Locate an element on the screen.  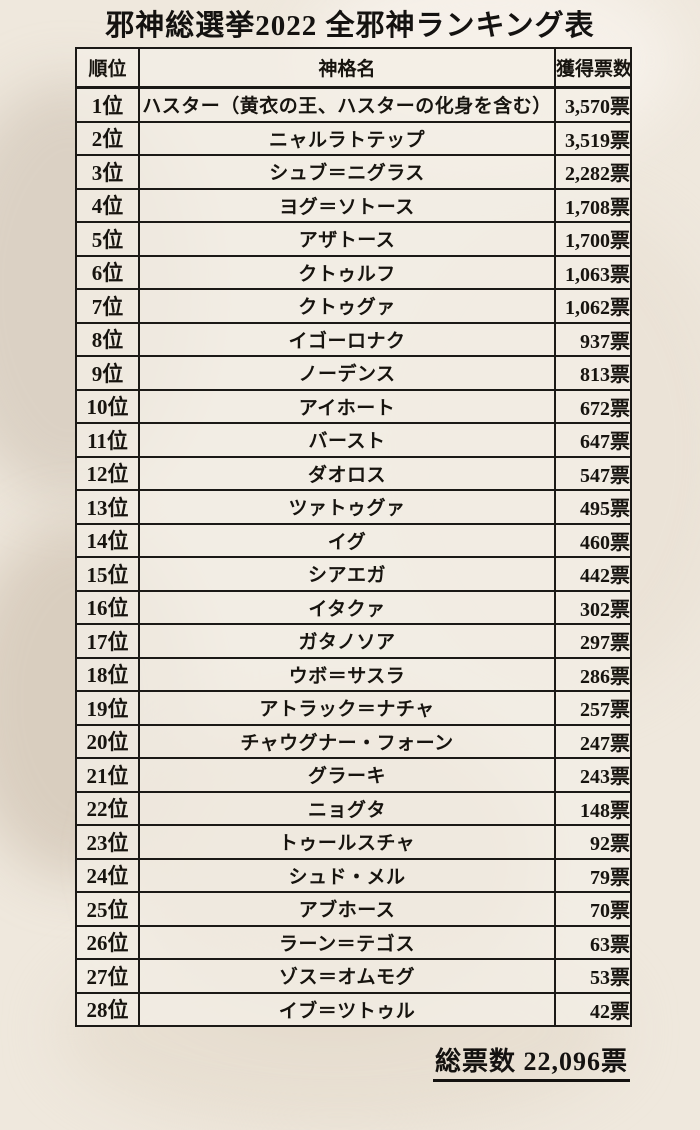
table-row: 1位 ハスター（黄衣の王、ハスターの化身を含む） 3,570票 is located at coordinates (353, 104).